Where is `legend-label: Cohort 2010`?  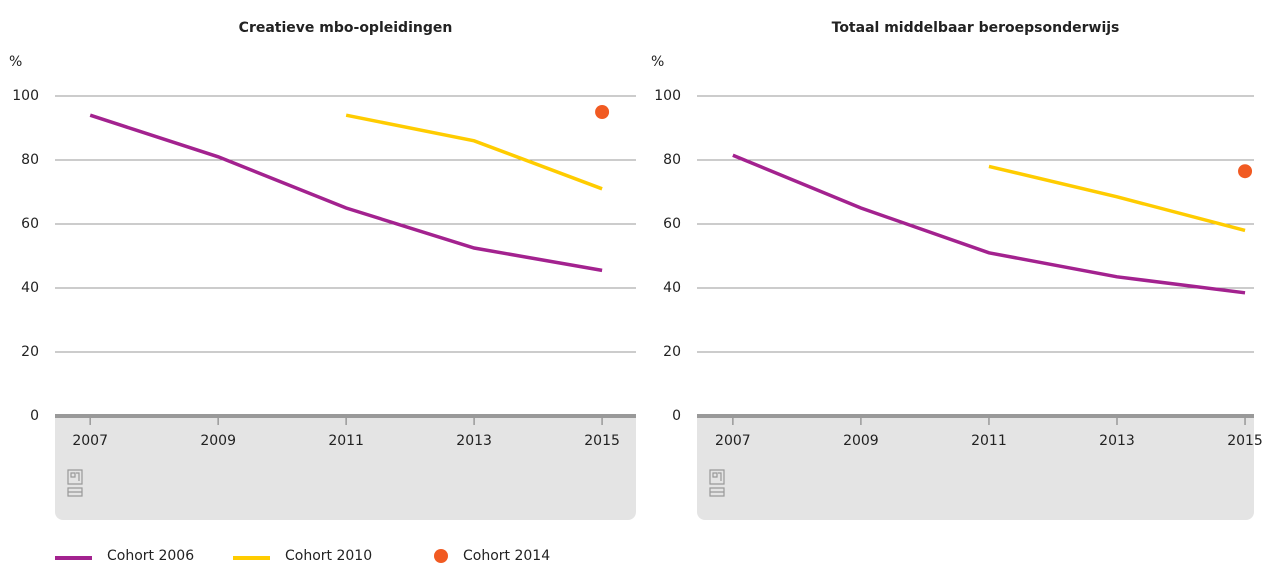
legend-label: Cohort 2010 is located at coordinates (328, 556).